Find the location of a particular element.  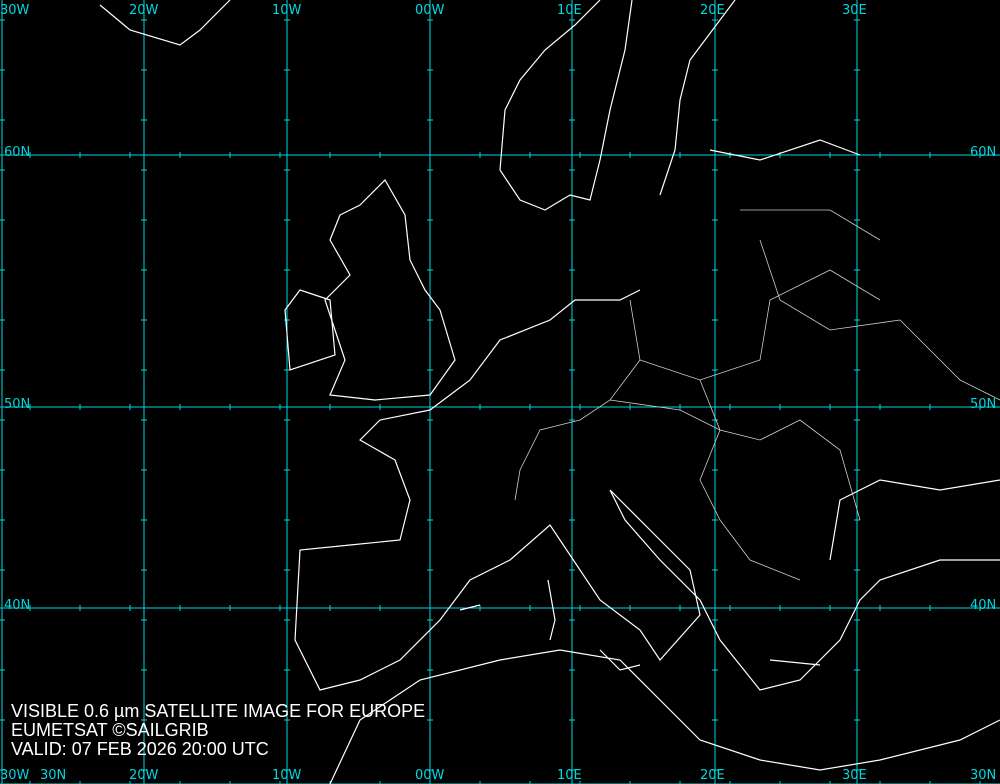

caption-valid-time: VALID: 07 FEB 2026 20:00 UTC is located at coordinates (140, 749).